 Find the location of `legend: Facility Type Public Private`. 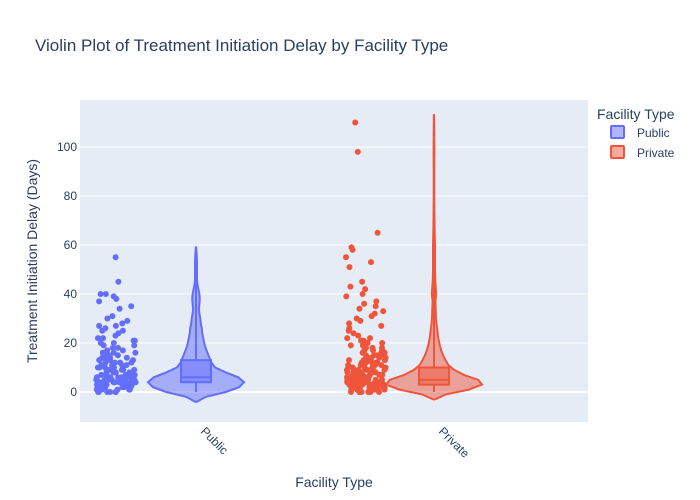

legend: Facility Type Public Private is located at coordinates (636, 133).